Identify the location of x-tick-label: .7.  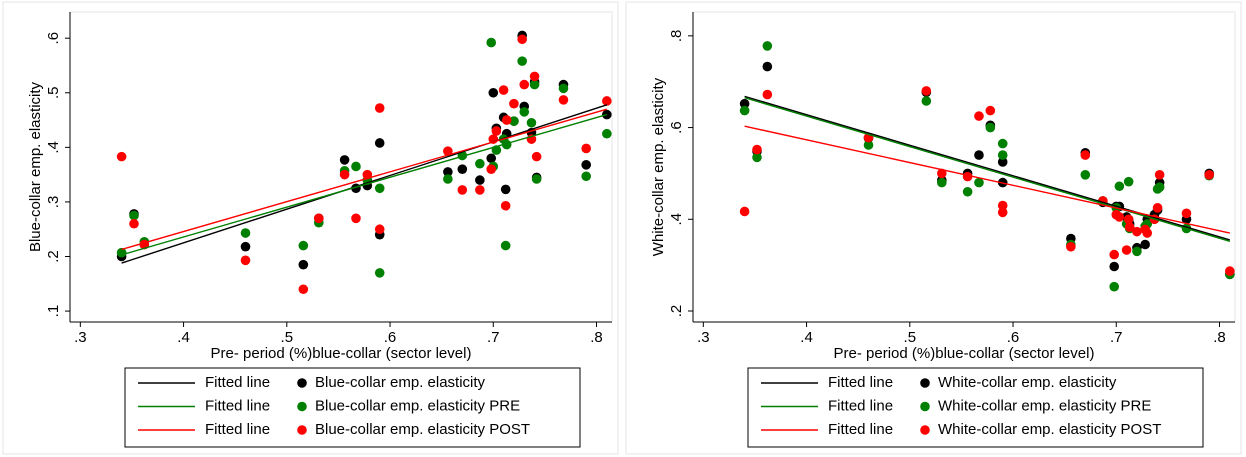
(493, 337).